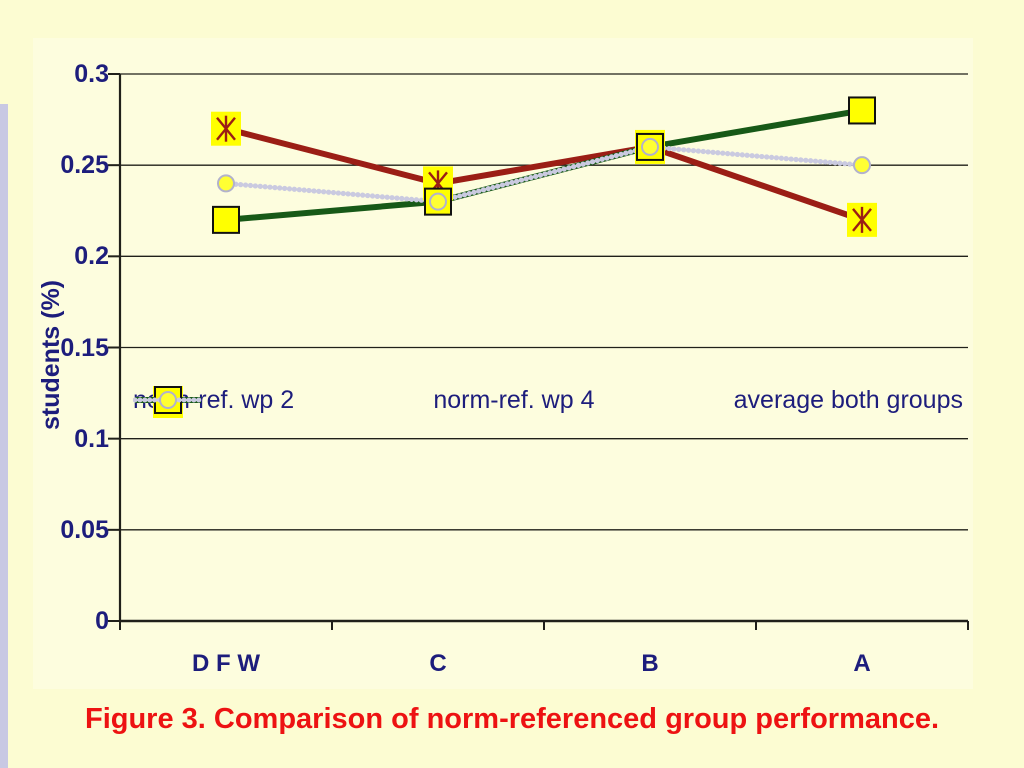 The height and width of the screenshot is (768, 1024). Describe the element at coordinates (84, 529) in the screenshot. I see `y-tick-label: 0.05` at that location.